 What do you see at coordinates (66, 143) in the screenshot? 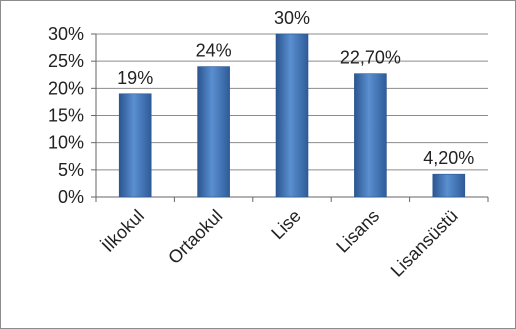
I see `y-tick-label: 10%` at bounding box center [66, 143].